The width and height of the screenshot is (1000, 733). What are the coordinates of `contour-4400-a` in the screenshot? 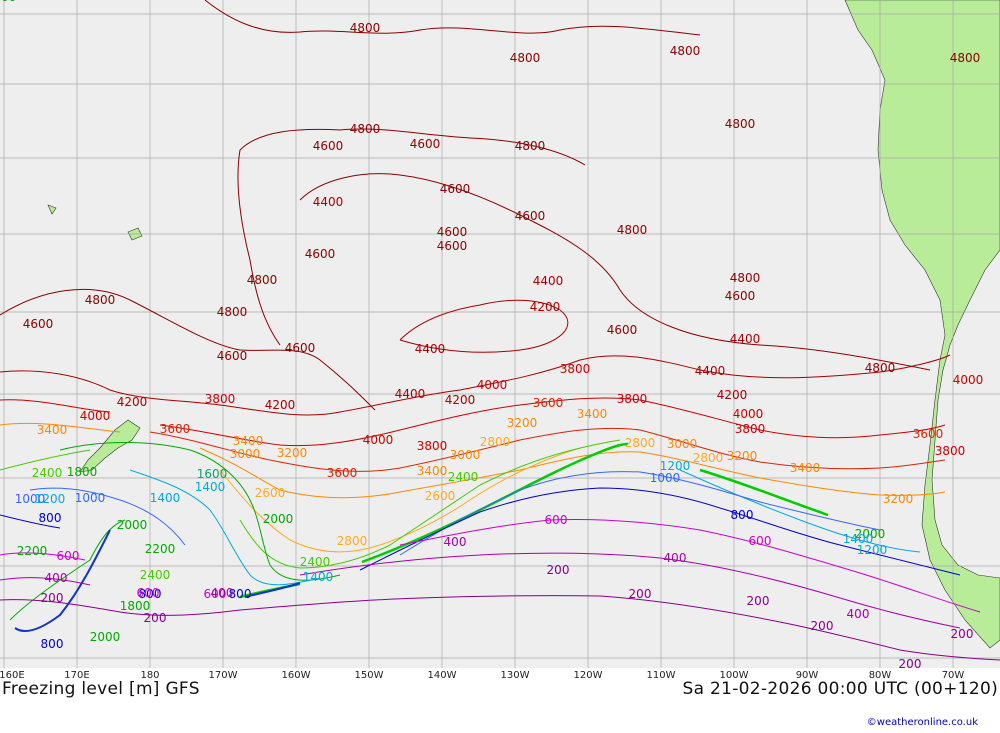 It's located at (475, 385).